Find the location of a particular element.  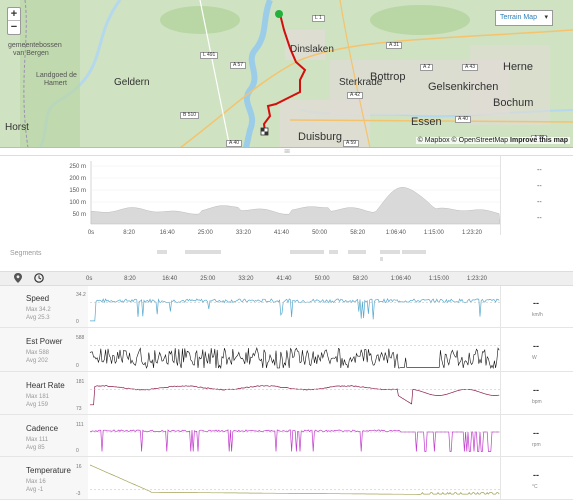

stream-max-label: Max 588 is located at coordinates (38, 353).